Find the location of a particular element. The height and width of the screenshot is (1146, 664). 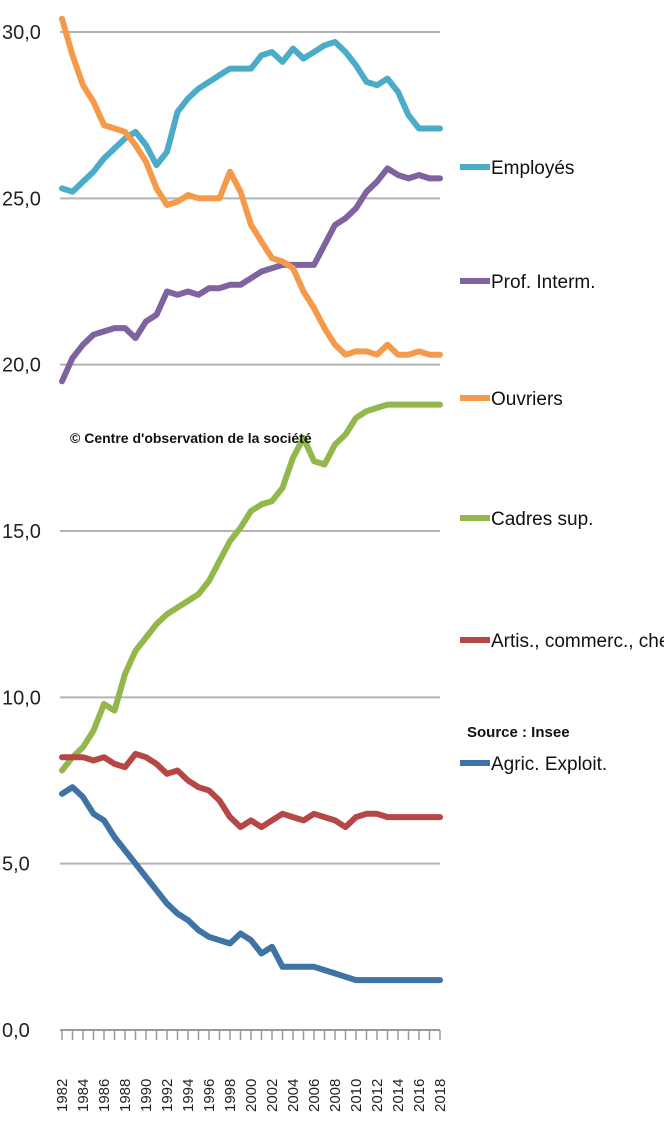

legend-label: Ouvriers is located at coordinates (527, 399).